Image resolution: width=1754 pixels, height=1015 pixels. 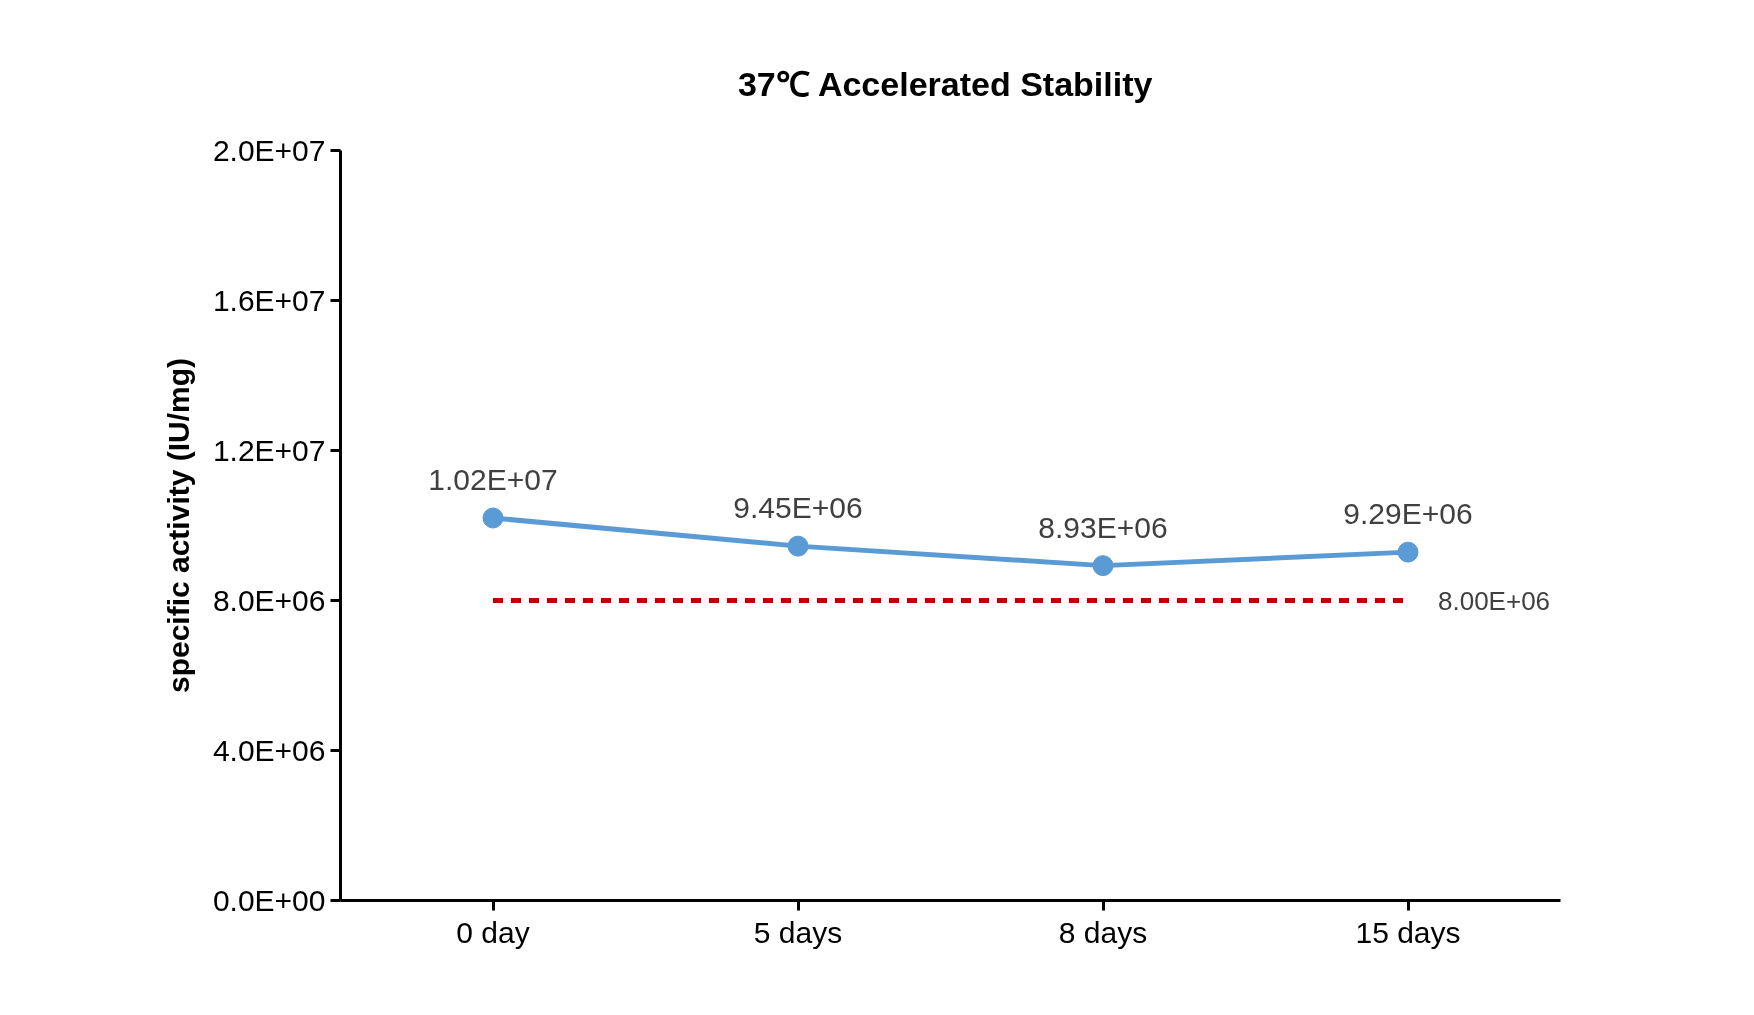 What do you see at coordinates (269, 750) in the screenshot?
I see `y-tick-label: 4.0E+06` at bounding box center [269, 750].